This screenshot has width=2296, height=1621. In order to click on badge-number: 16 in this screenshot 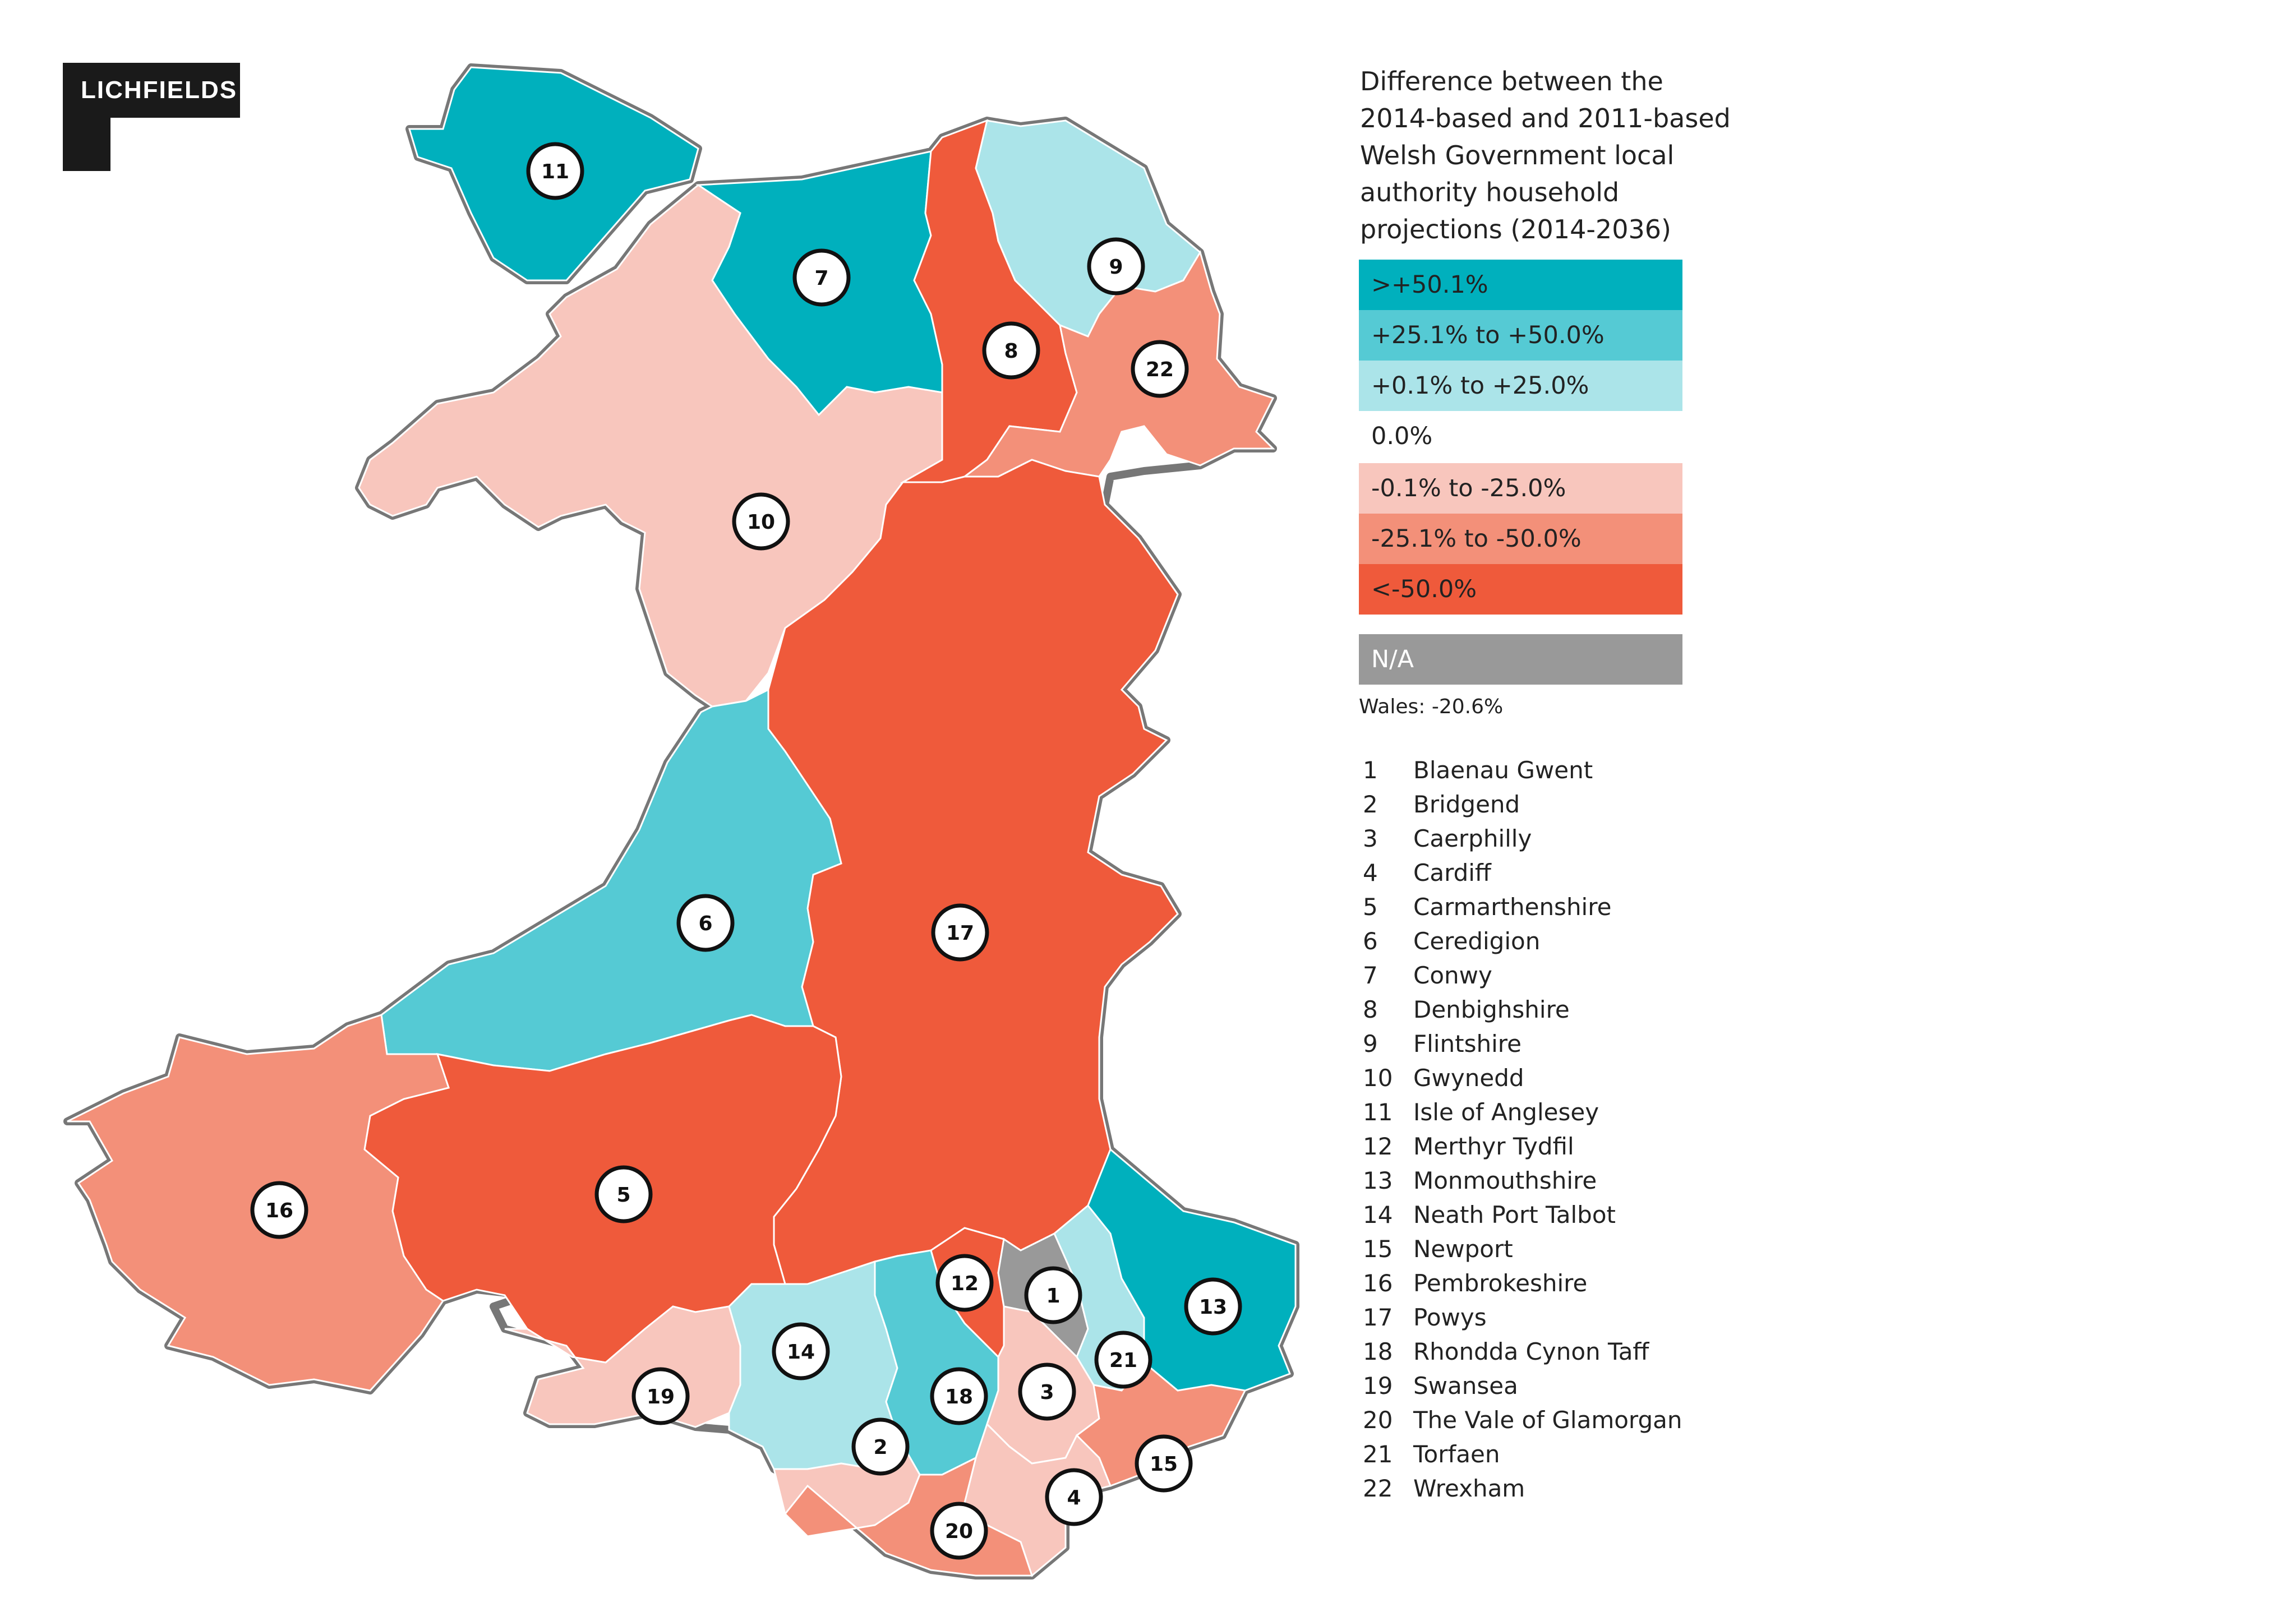, I will do `click(279, 1210)`.